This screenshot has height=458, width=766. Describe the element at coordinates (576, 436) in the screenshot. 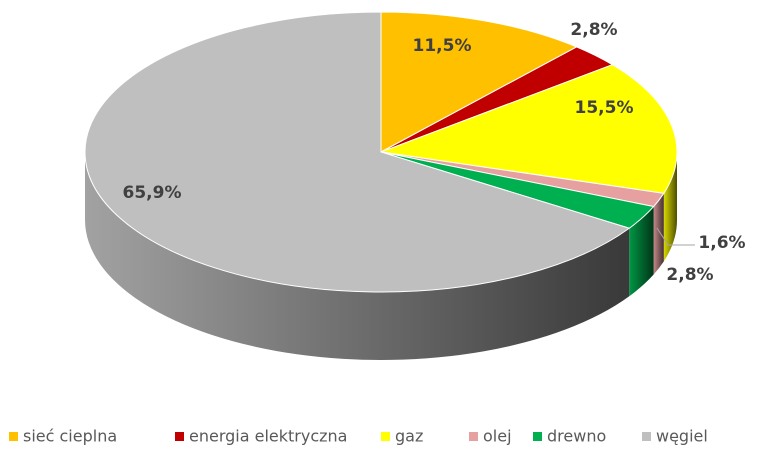

I see `legend-label: drewno` at that location.